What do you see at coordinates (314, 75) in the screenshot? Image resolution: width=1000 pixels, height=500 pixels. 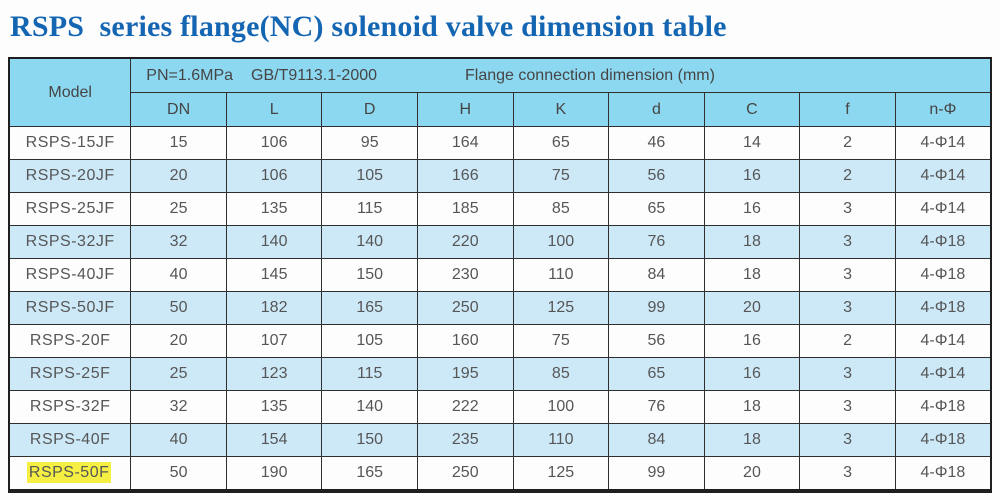 I see `spec-standard: GB/T9113.1-2000` at bounding box center [314, 75].